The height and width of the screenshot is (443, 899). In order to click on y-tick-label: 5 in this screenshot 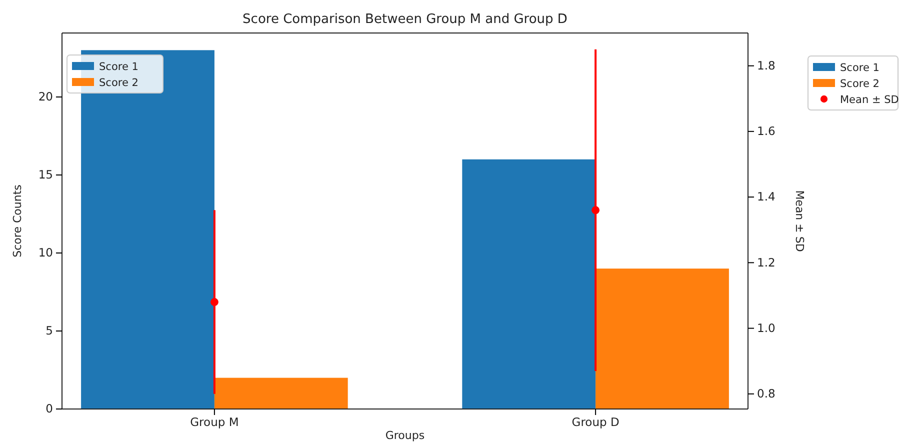, I will do `click(49, 331)`.